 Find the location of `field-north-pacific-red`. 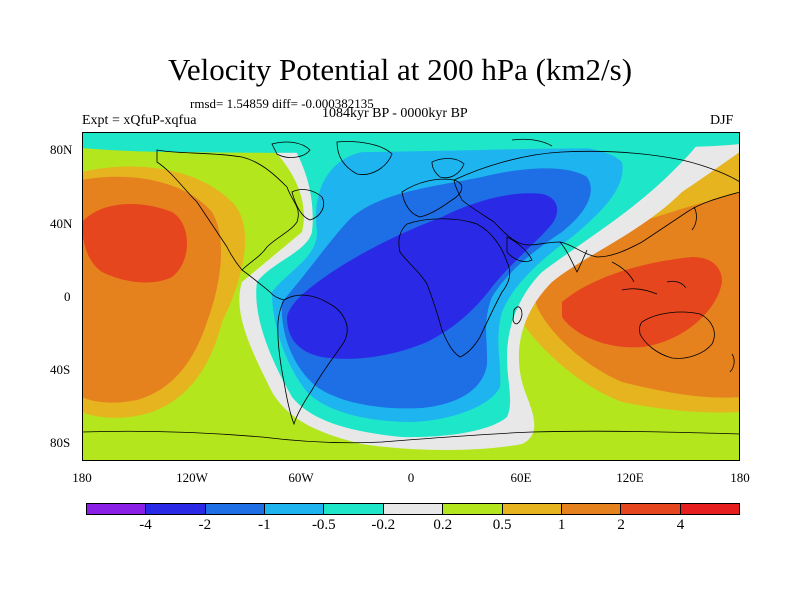

field-north-pacific-red is located at coordinates (134, 243).